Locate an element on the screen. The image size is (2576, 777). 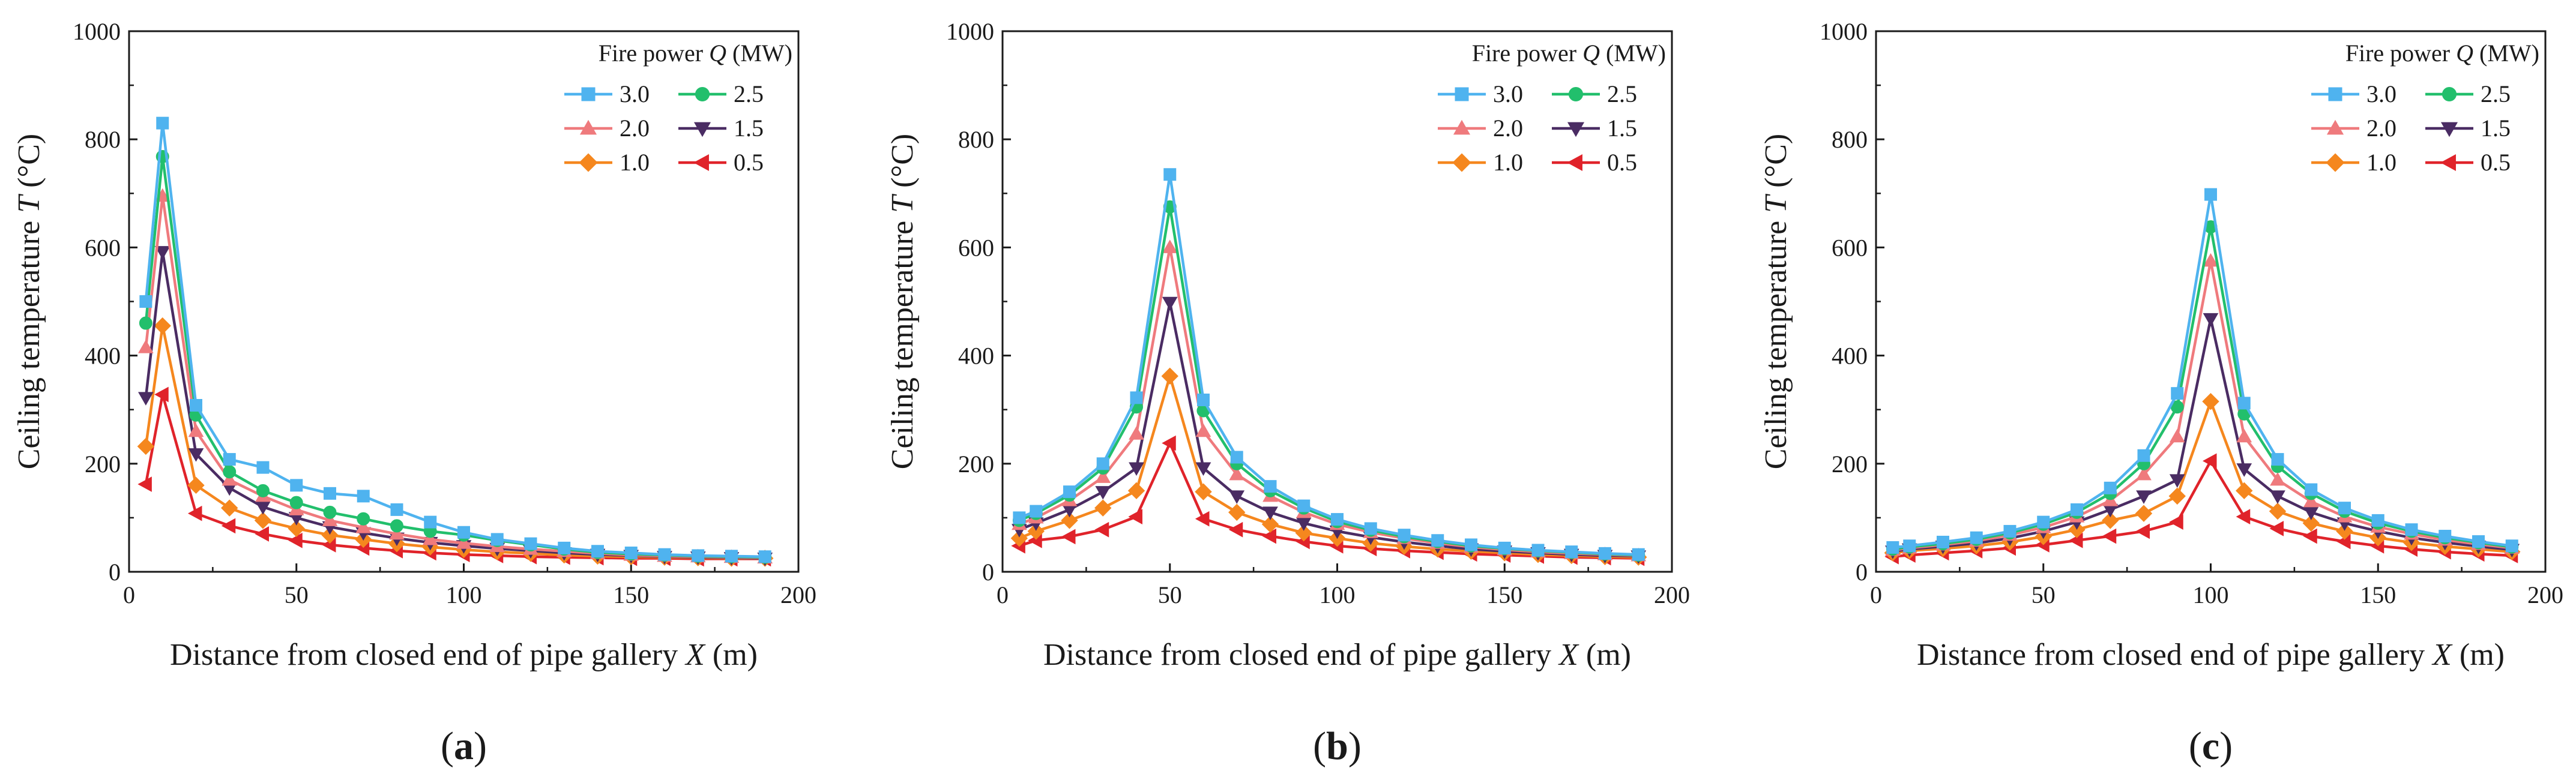
legend-entry-2-5: 2.5 is located at coordinates (721, 93).